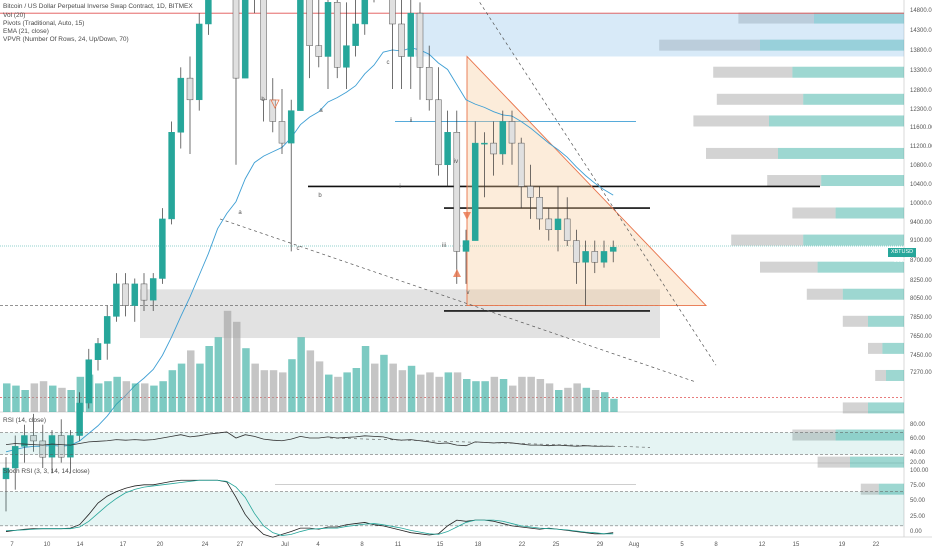  What do you see at coordinates (682, 545) in the screenshot?
I see `time-tick-label: 5` at bounding box center [682, 545].